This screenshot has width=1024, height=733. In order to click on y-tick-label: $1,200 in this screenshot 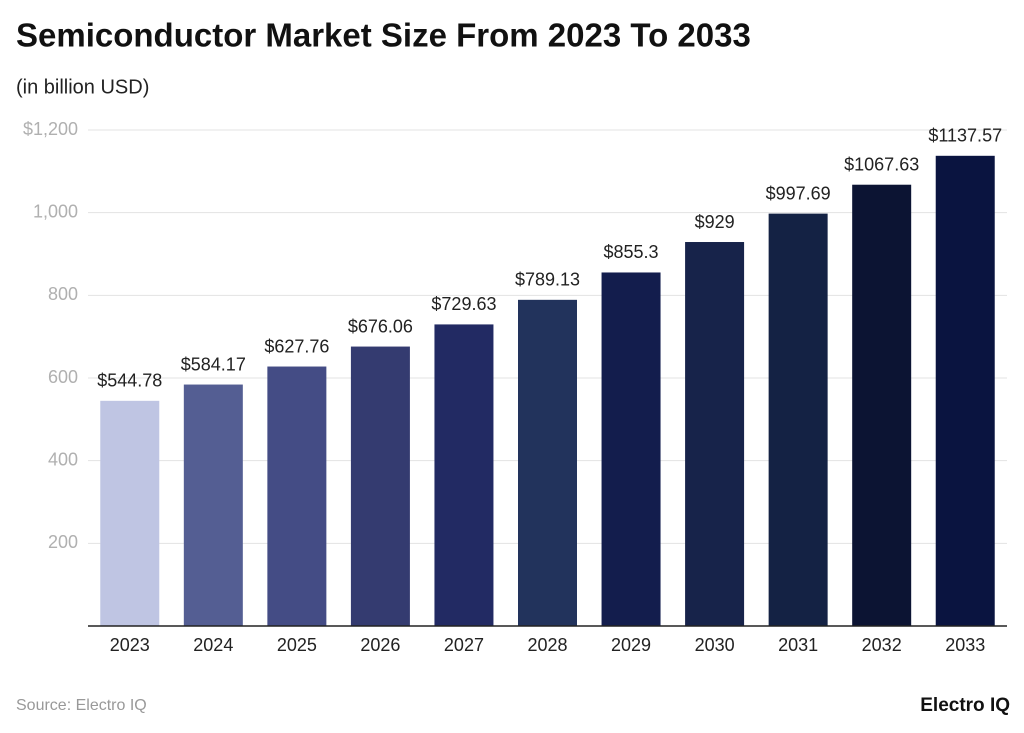, I will do `click(50, 129)`.